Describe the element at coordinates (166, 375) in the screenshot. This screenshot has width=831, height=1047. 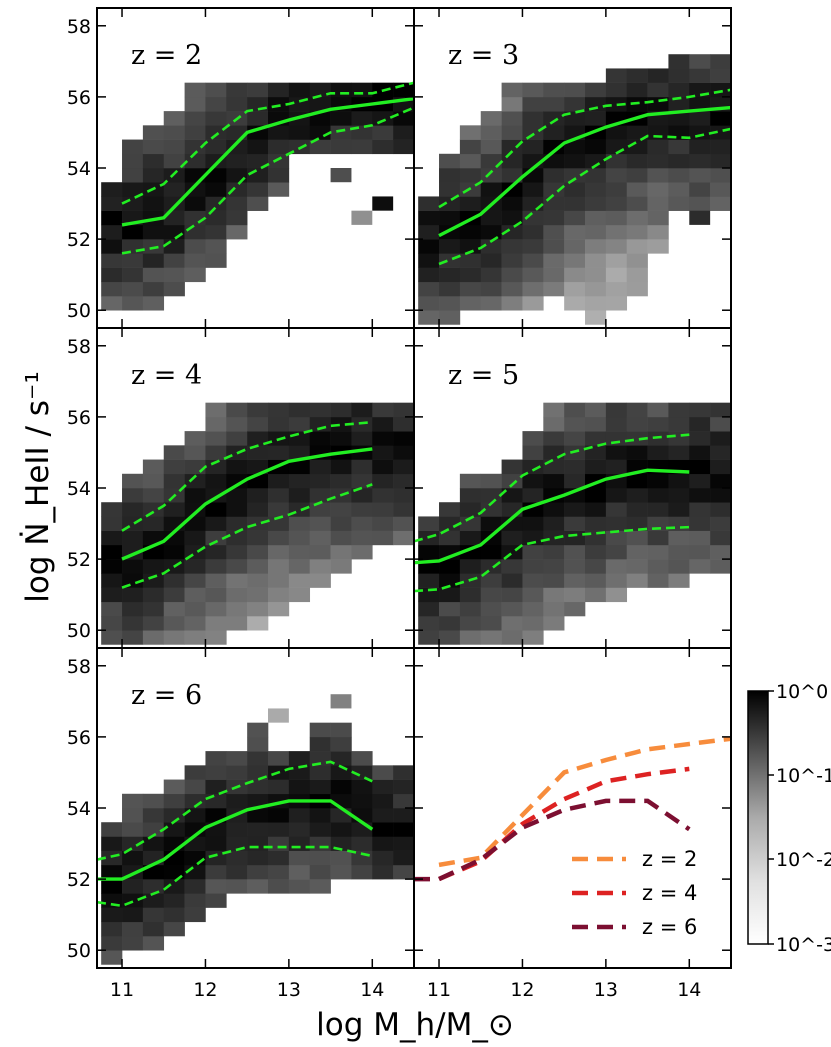
I see `panel-label: z = 4` at that location.